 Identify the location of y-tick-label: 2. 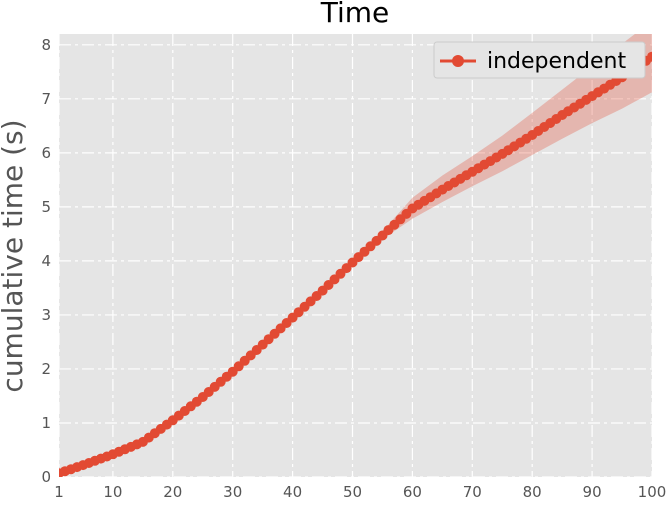
(46, 369).